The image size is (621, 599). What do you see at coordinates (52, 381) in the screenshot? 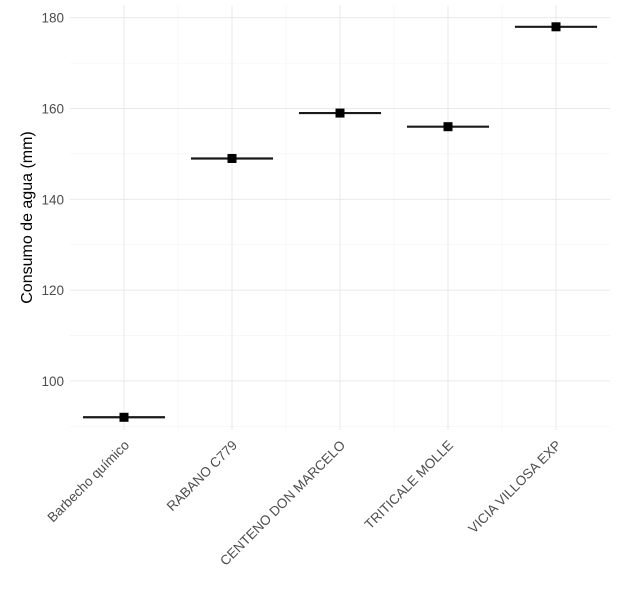
I see `y-tick-label: 100` at bounding box center [52, 381].